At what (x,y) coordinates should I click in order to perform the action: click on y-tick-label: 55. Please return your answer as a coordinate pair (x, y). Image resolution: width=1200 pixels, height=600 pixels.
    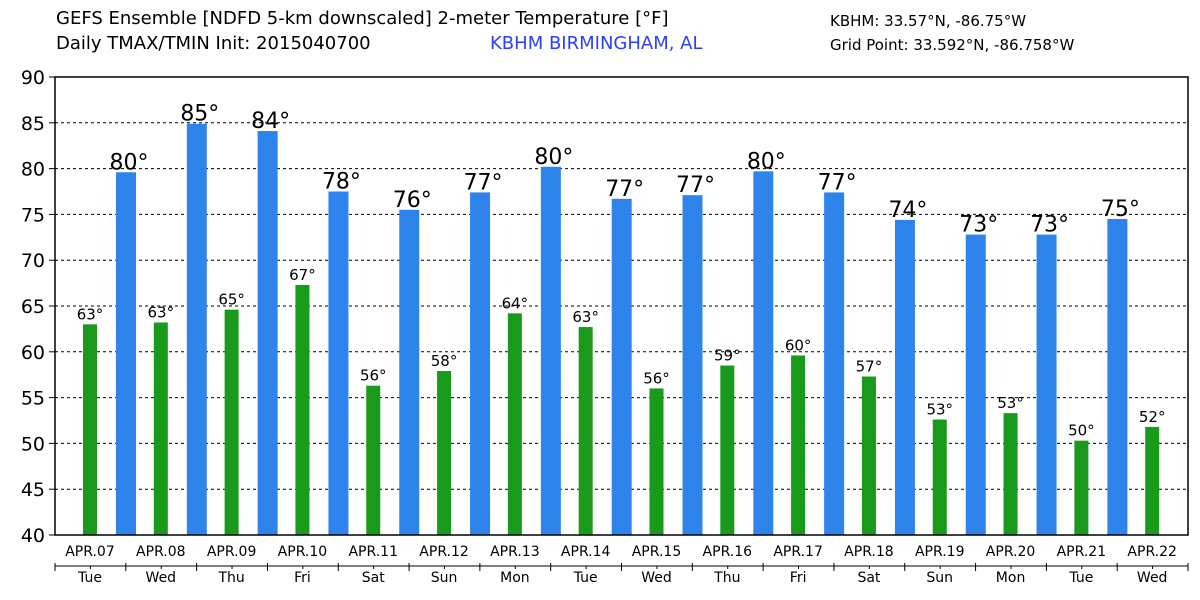
    Looking at the image, I should click on (33, 399).